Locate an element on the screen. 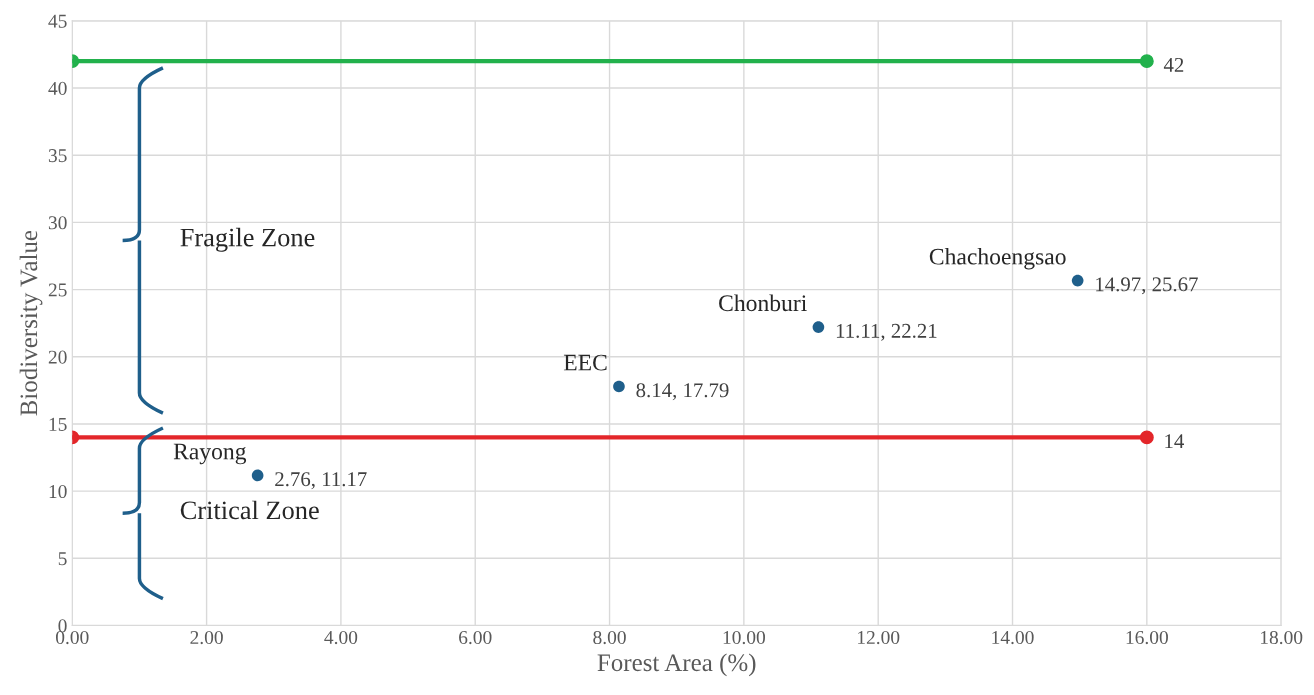 This screenshot has width=1314, height=695. data-label: 14.97, 25.67 is located at coordinates (1147, 286).